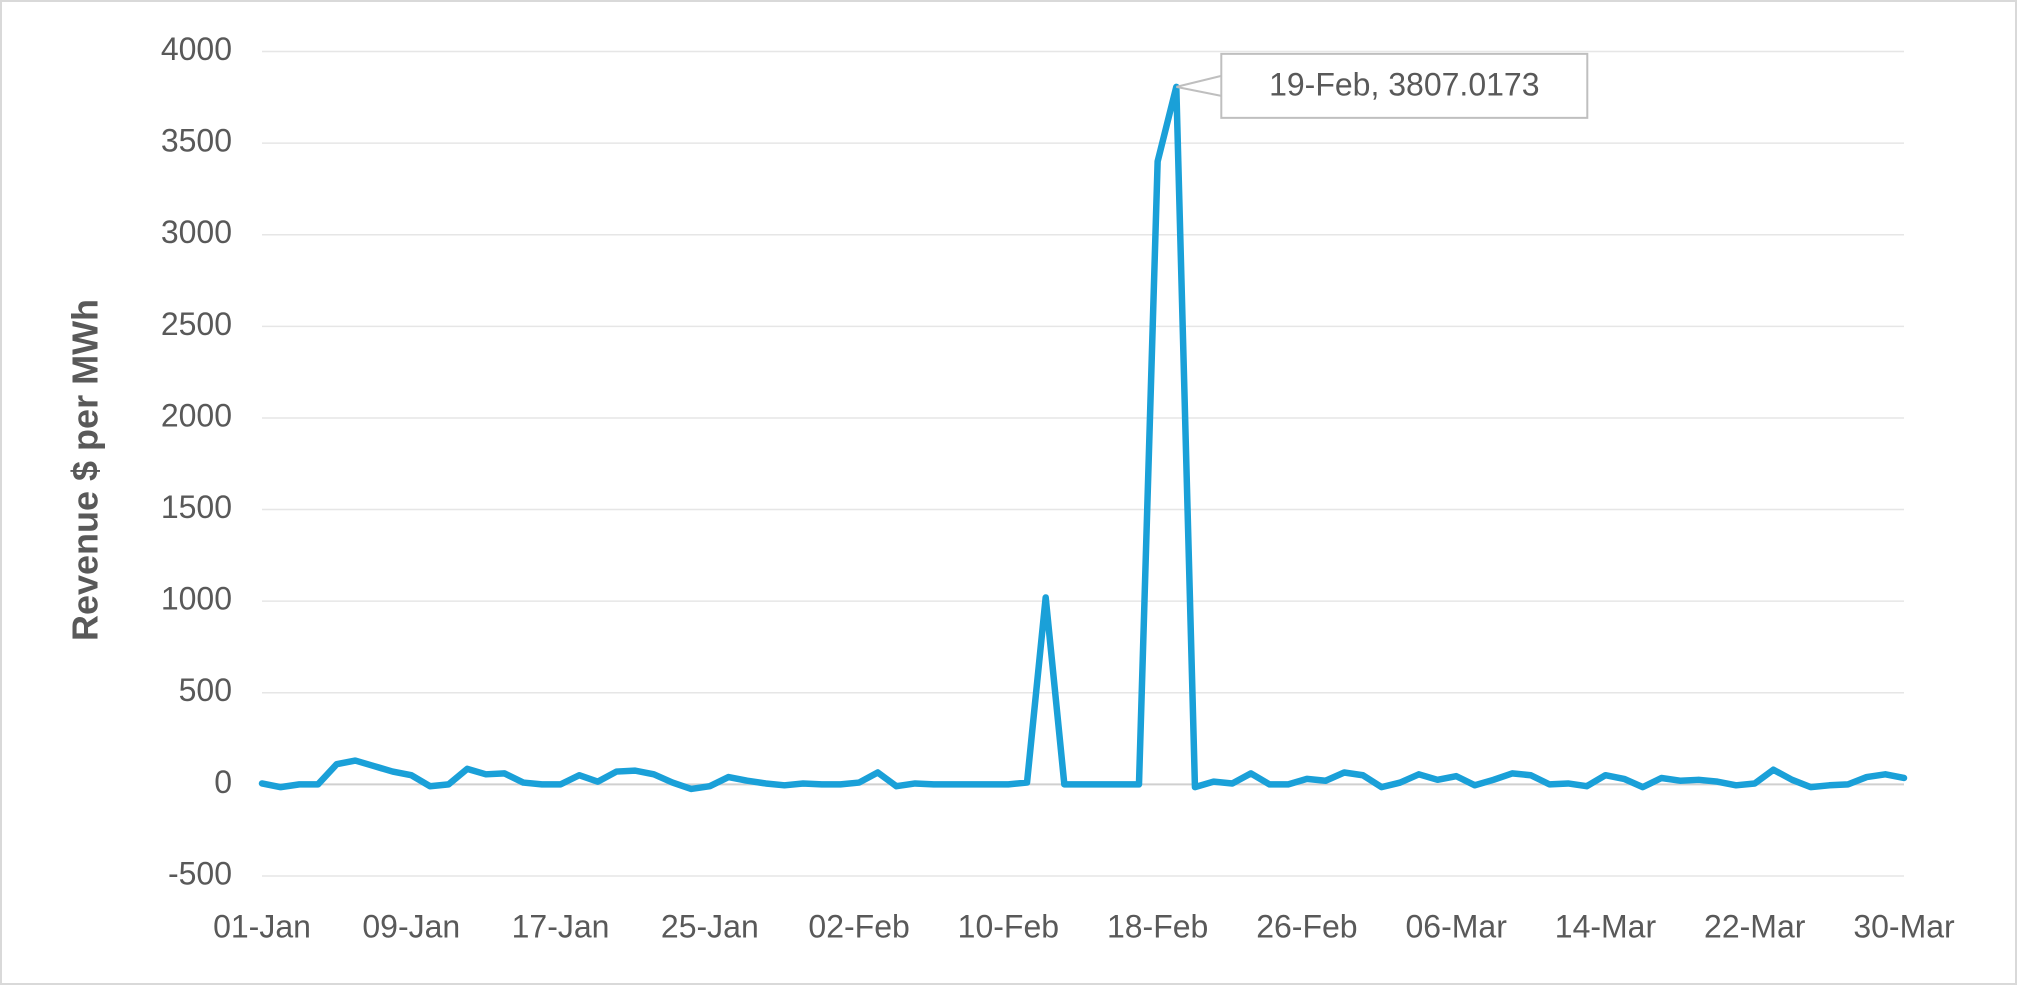  What do you see at coordinates (196, 49) in the screenshot?
I see `y-tick-label: 4000` at bounding box center [196, 49].